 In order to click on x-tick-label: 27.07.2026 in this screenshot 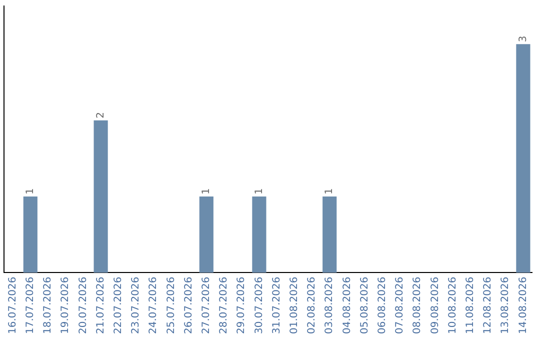, I will do `click(206, 305)`.